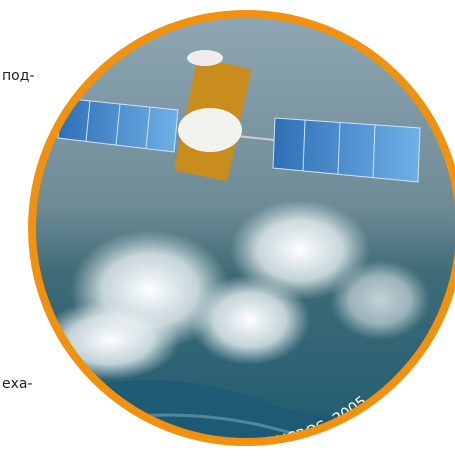  What do you see at coordinates (17, 384) in the screenshot?
I see `text-fragment: еха-` at bounding box center [17, 384].